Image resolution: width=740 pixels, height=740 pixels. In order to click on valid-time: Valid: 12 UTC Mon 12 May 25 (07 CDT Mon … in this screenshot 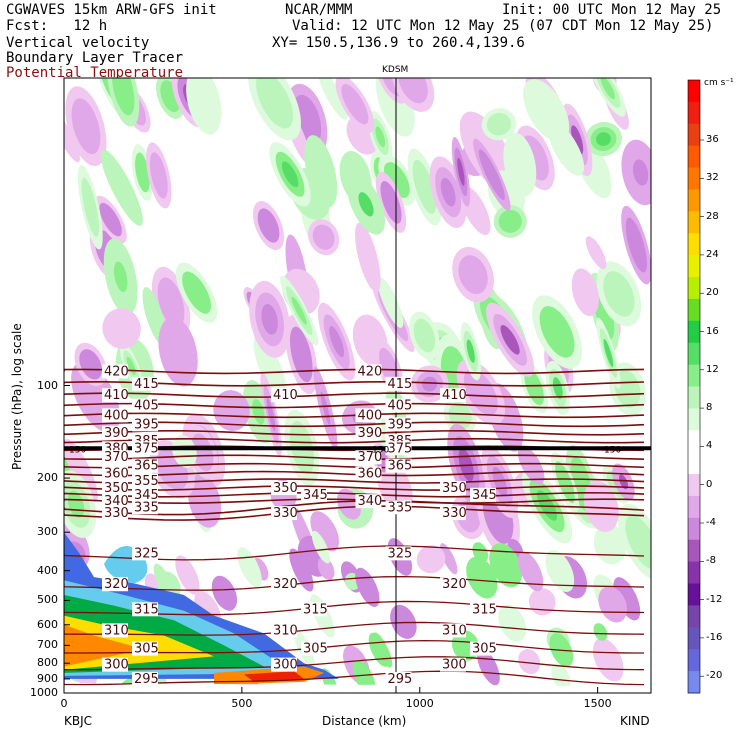, I will do `click(503, 26)`.